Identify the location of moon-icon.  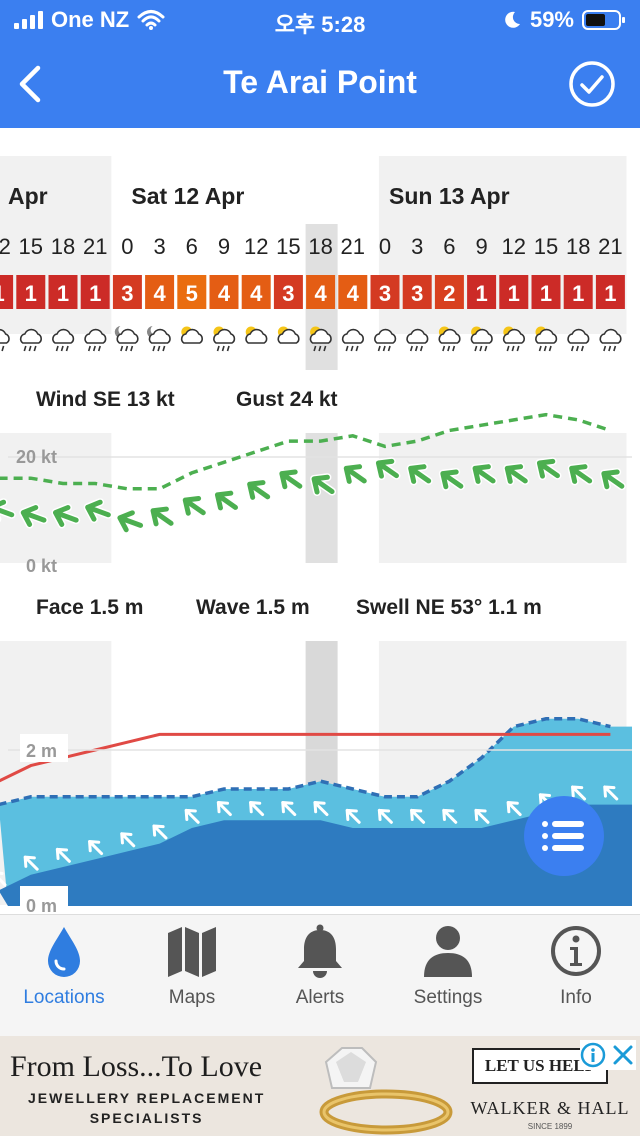
(512, 19).